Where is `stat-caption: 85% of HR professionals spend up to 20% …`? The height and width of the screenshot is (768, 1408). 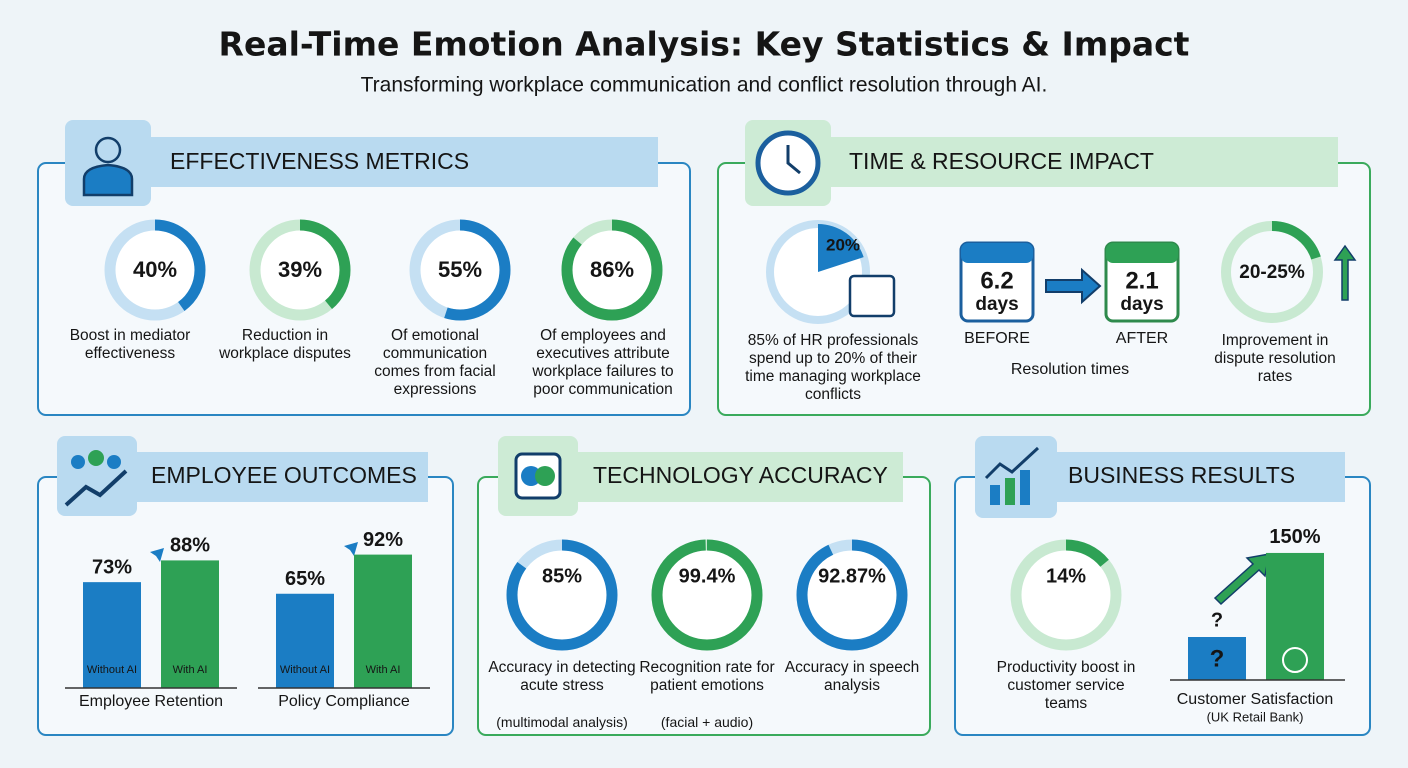 stat-caption: 85% of HR professionals spend up to 20% … is located at coordinates (833, 367).